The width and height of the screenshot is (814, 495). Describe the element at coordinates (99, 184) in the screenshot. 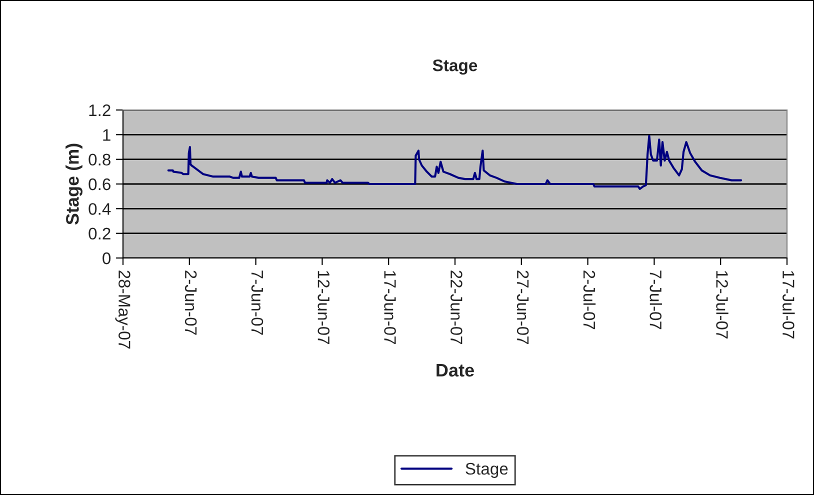

I see `y-tick-label: 0.6` at that location.